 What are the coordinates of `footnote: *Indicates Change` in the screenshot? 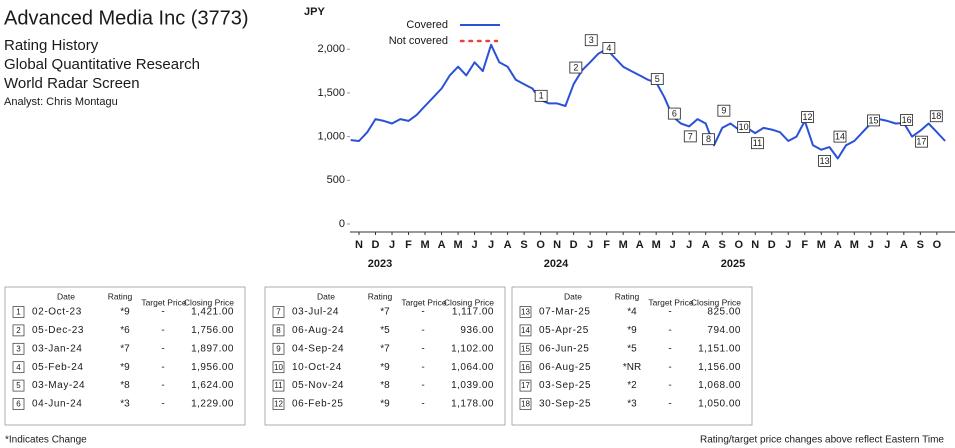 It's located at (46, 440).